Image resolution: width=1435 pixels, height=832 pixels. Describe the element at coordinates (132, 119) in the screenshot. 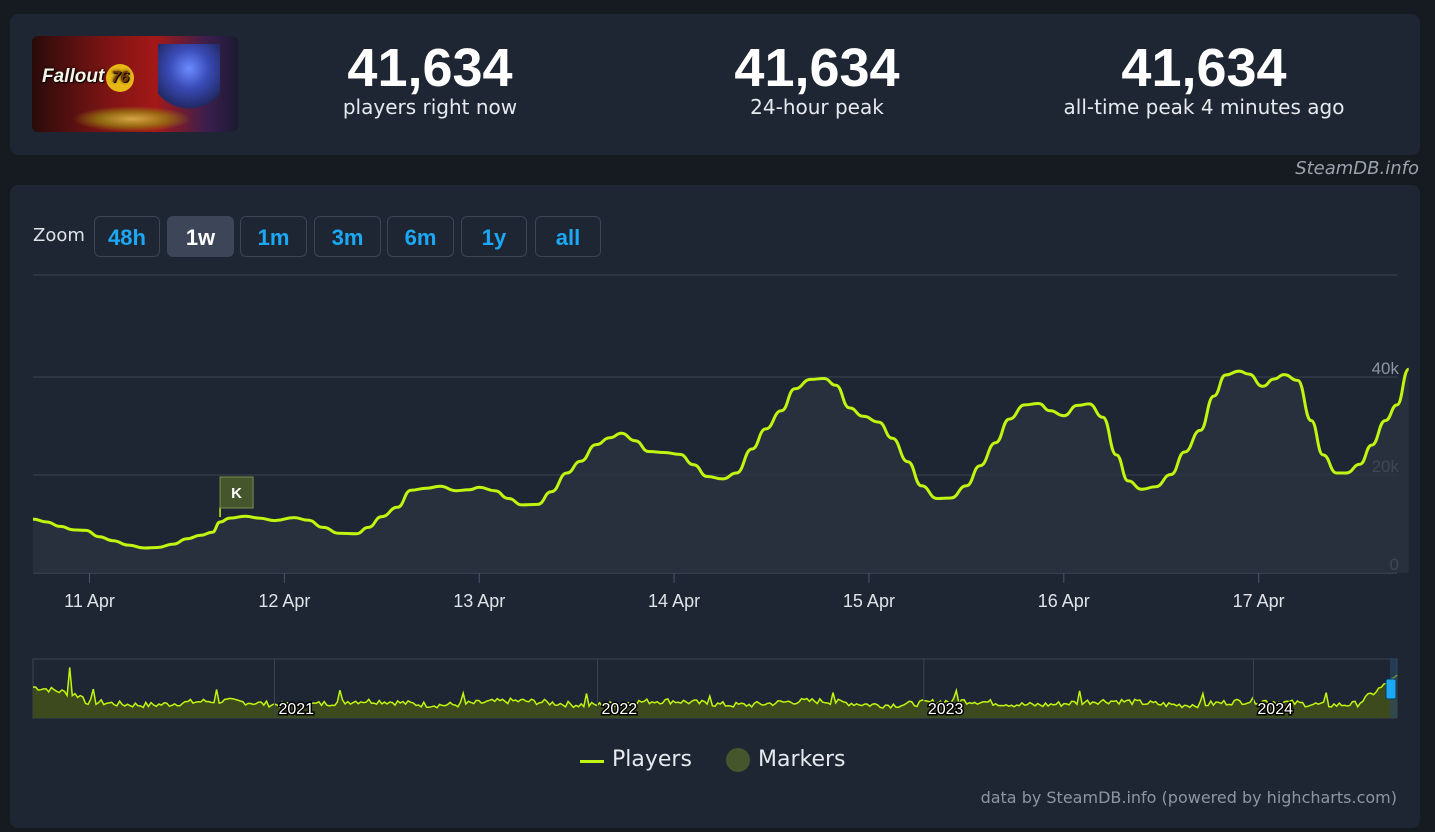

I see `image-glow` at that location.